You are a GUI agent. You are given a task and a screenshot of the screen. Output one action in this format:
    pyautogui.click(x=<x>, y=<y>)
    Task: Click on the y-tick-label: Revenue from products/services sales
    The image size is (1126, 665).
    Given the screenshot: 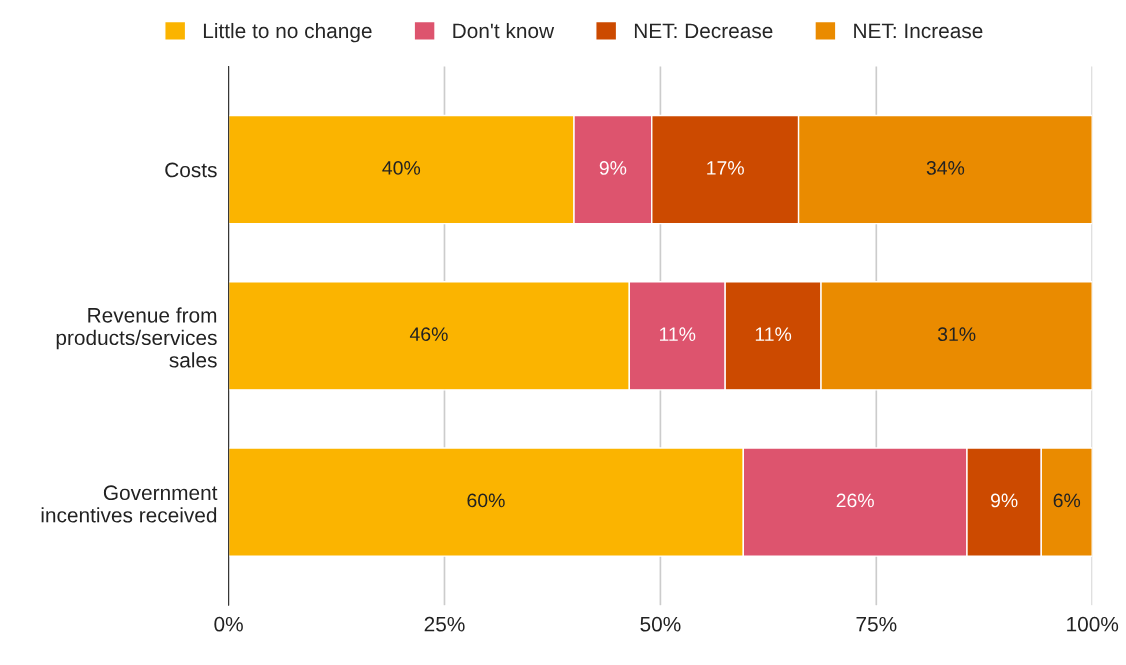 What is the action you would take?
    pyautogui.click(x=136, y=337)
    